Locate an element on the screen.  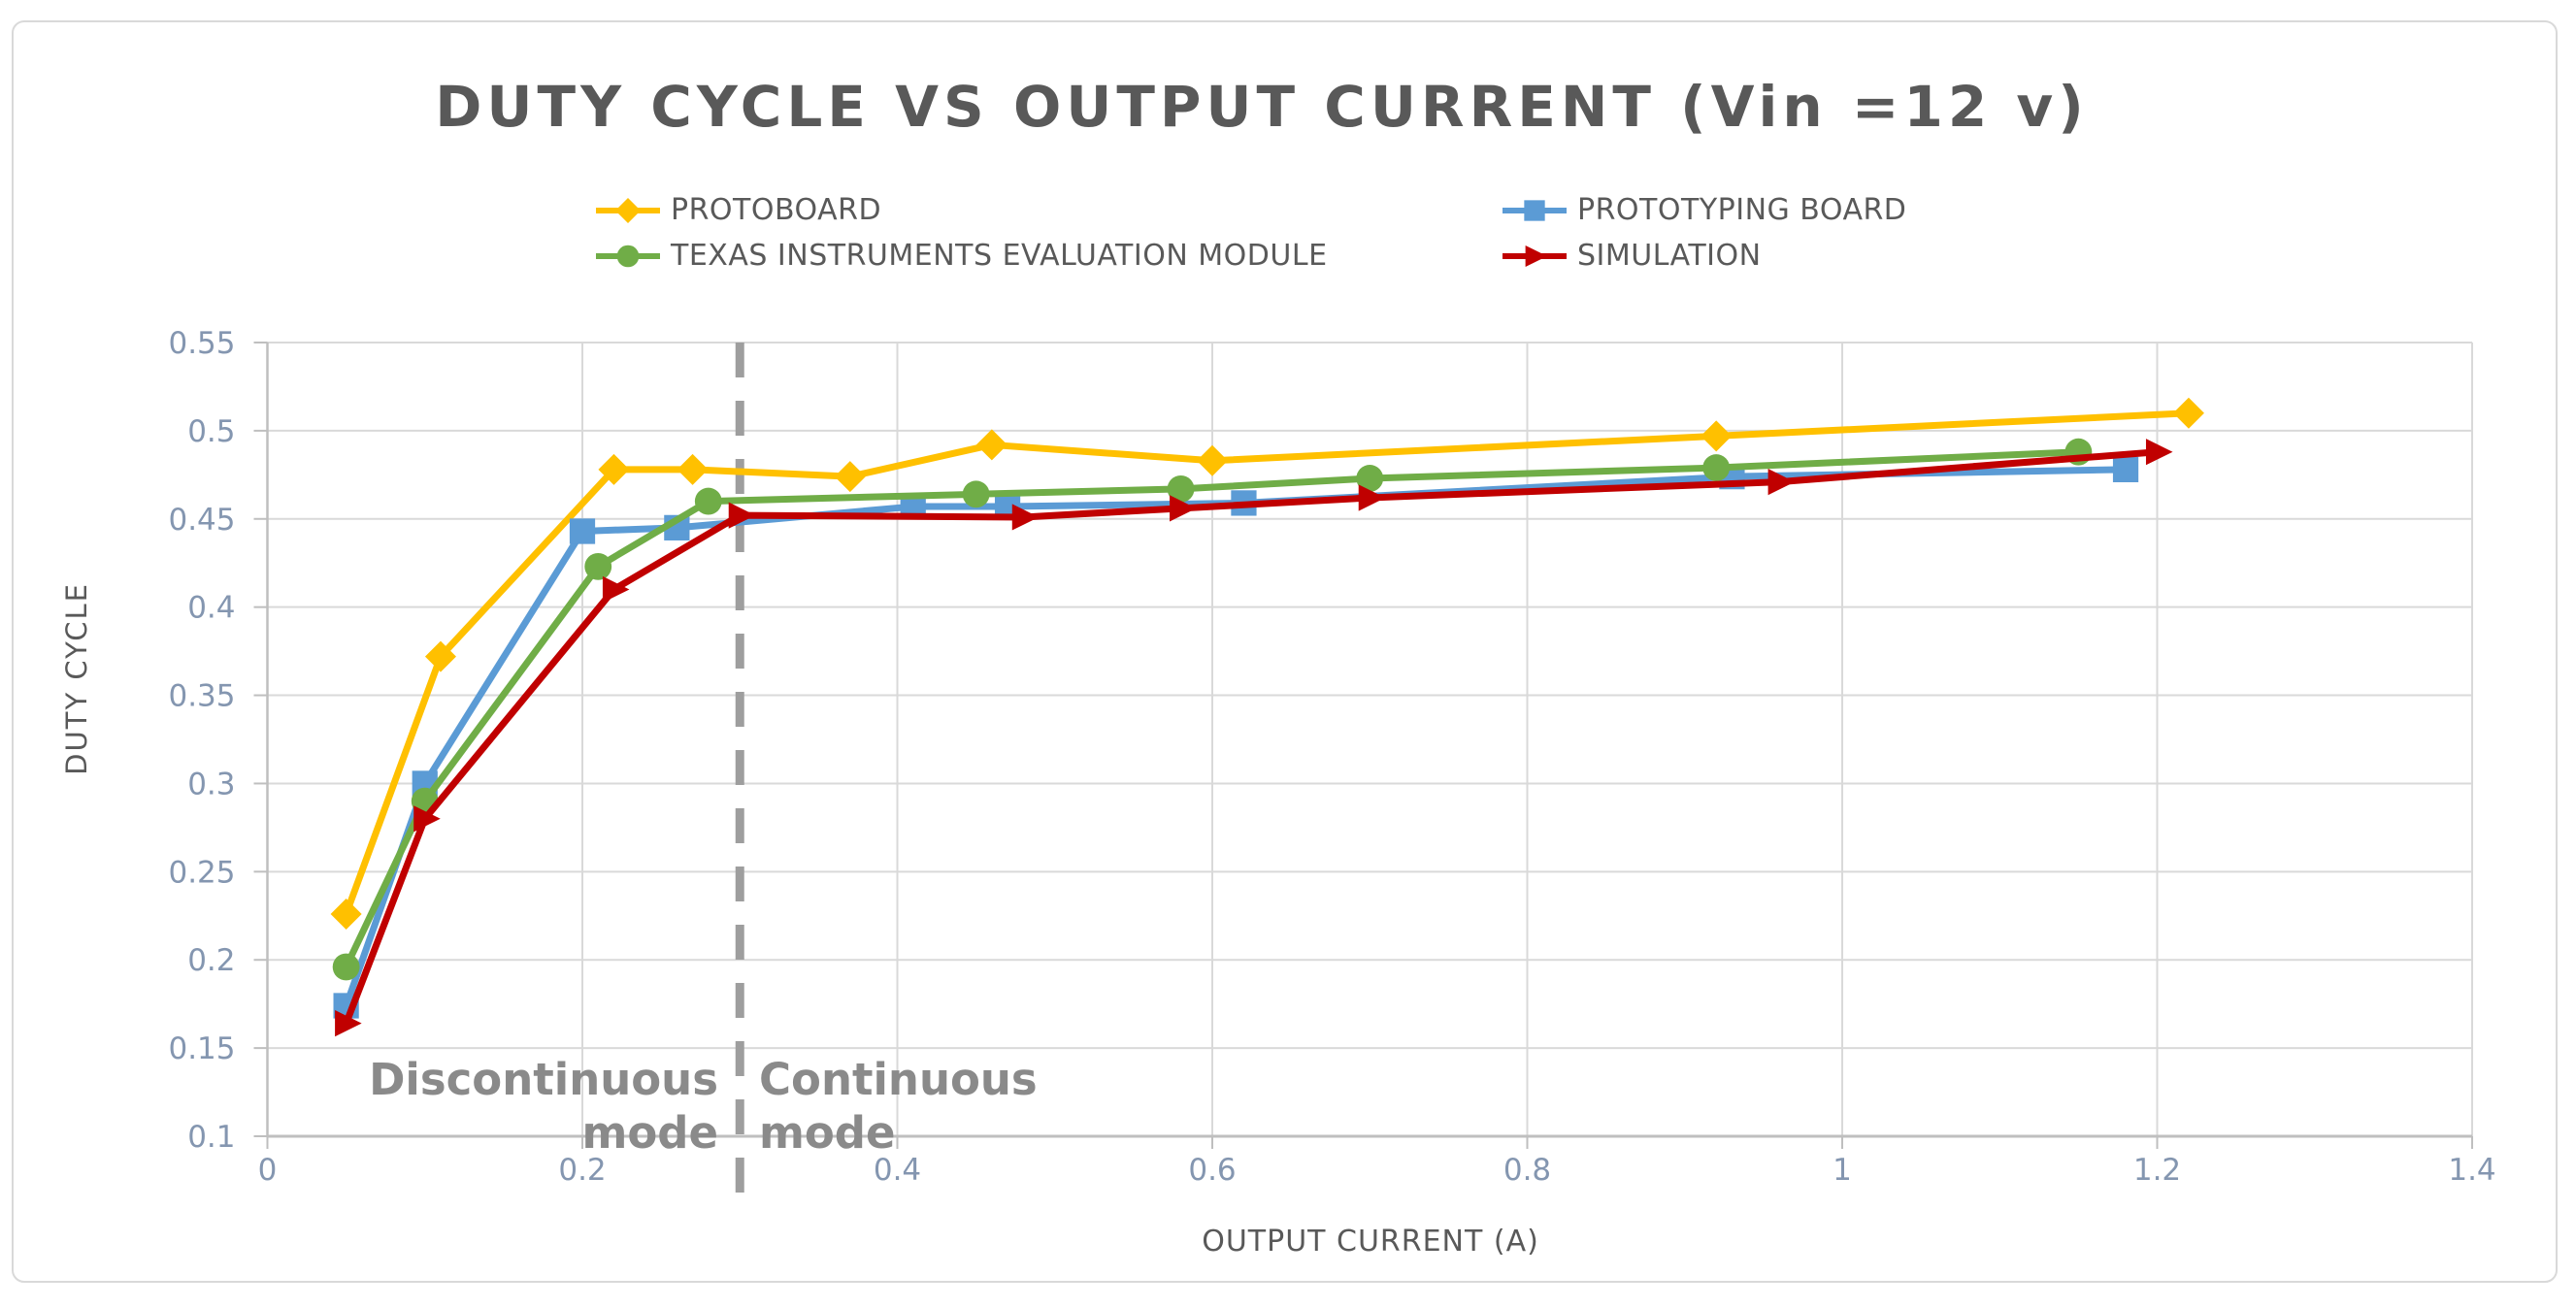
annotation-discontinuous-mode: Discontinuous mode is located at coordinates (543, 1106).